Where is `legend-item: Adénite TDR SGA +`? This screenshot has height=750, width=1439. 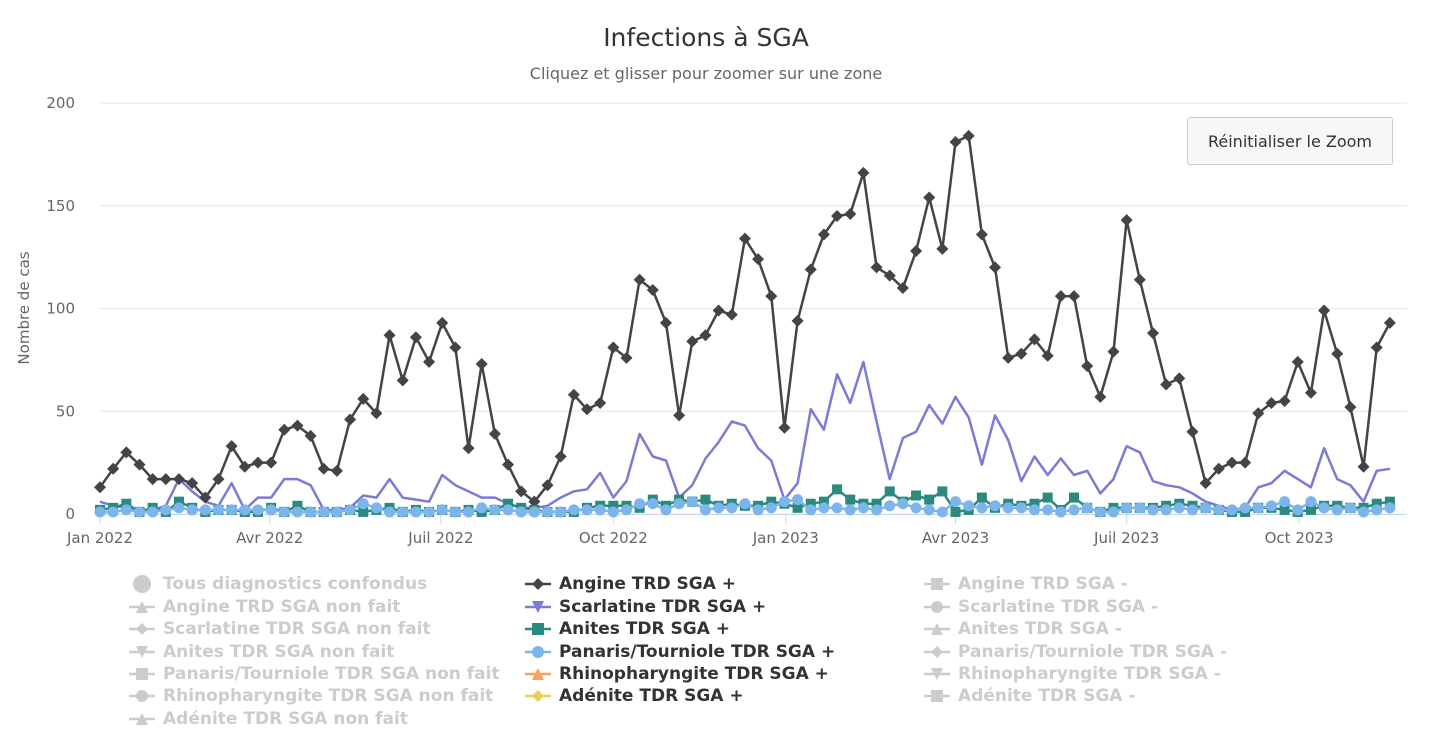 legend-item: Adénite TDR SGA + is located at coordinates (633, 696).